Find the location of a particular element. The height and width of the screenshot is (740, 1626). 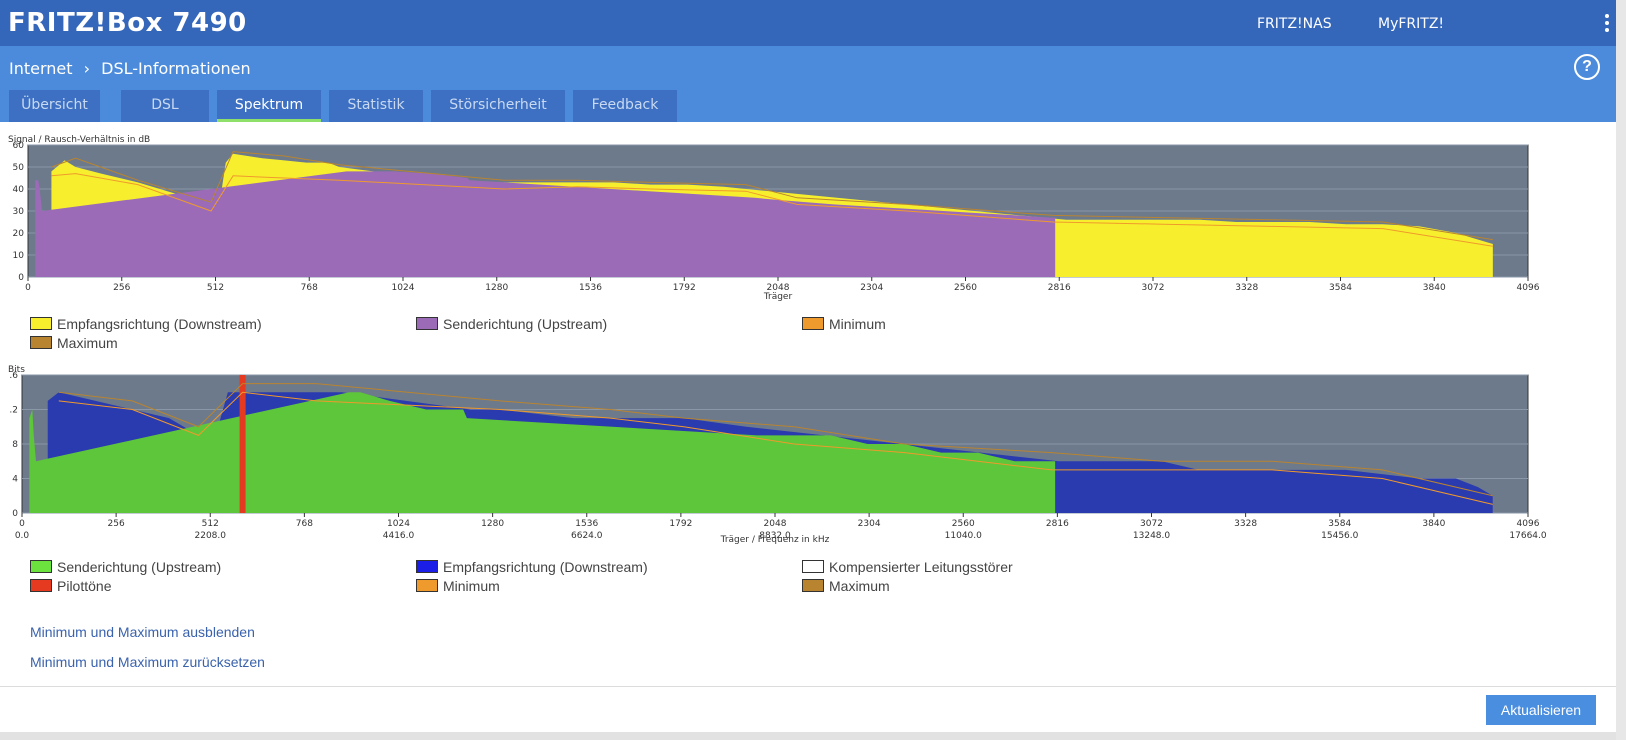

snr-x-tick-label: 1792 is located at coordinates (684, 288).